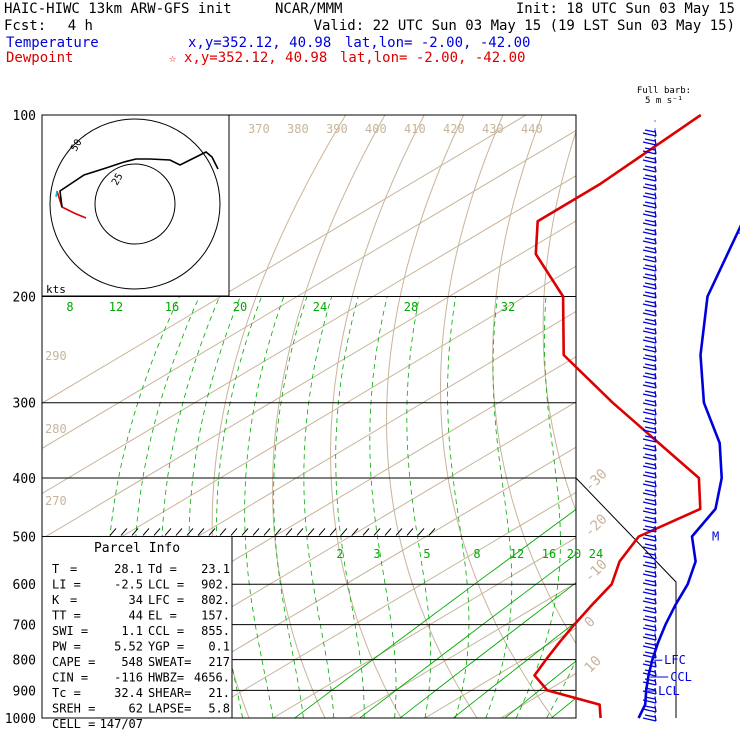 The width and height of the screenshot is (740, 740). Describe the element at coordinates (476, 554) in the screenshot. I see `mixing-ratio-label: 8` at that location.